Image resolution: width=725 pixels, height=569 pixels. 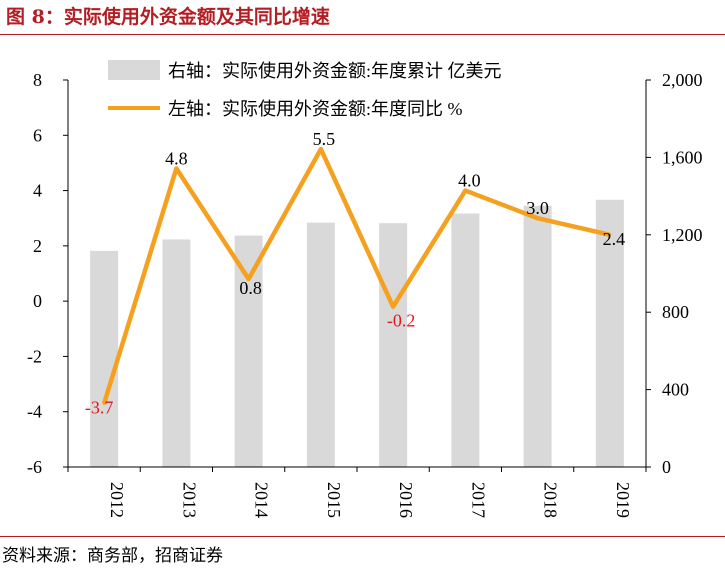 I want to click on right-tick-label: 400, so click(x=675, y=390).